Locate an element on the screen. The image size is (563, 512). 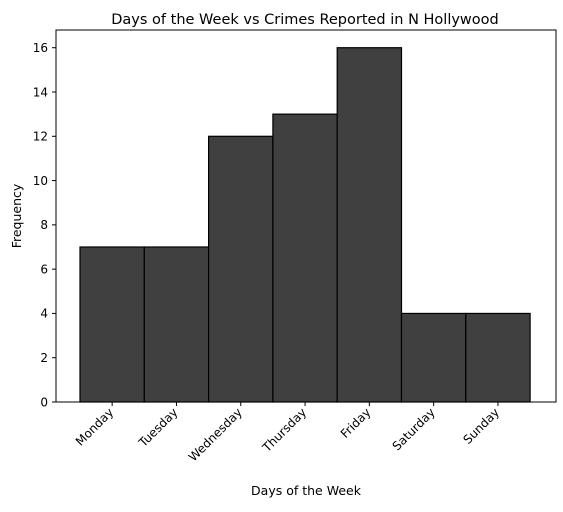
y-tick-label-14: 14 is located at coordinates (40, 92).